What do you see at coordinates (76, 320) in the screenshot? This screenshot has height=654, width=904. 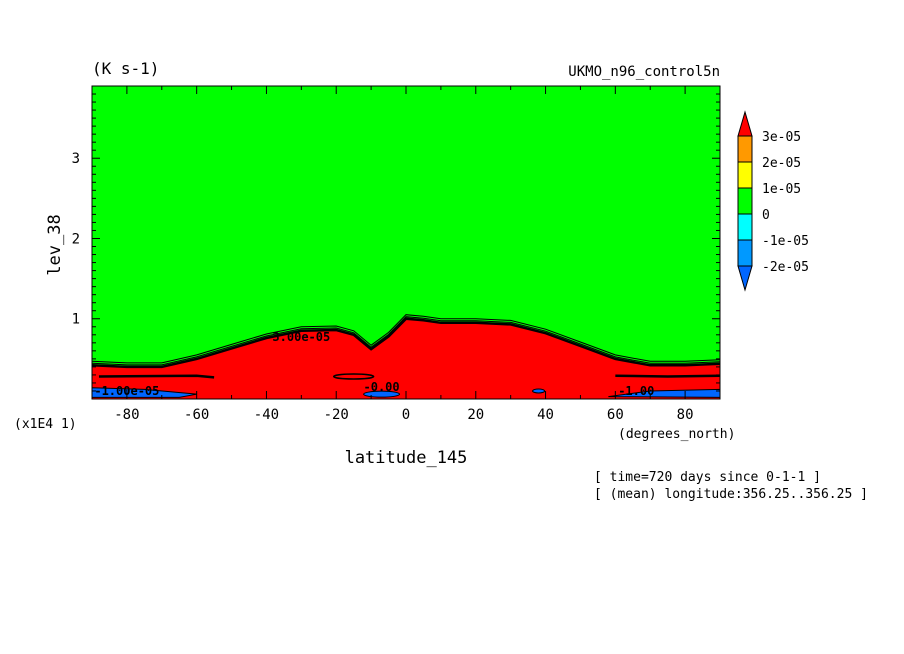 I see `y-tick-label: 1` at bounding box center [76, 320].